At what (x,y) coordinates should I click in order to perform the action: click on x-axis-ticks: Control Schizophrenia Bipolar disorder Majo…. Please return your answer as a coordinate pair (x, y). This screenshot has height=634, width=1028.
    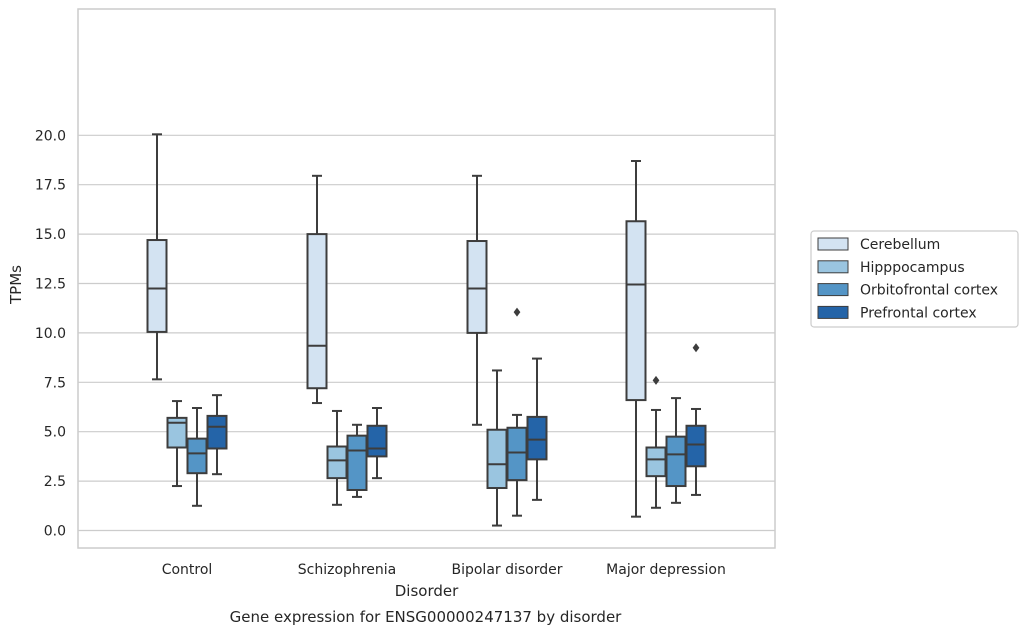
    Looking at the image, I should click on (444, 570).